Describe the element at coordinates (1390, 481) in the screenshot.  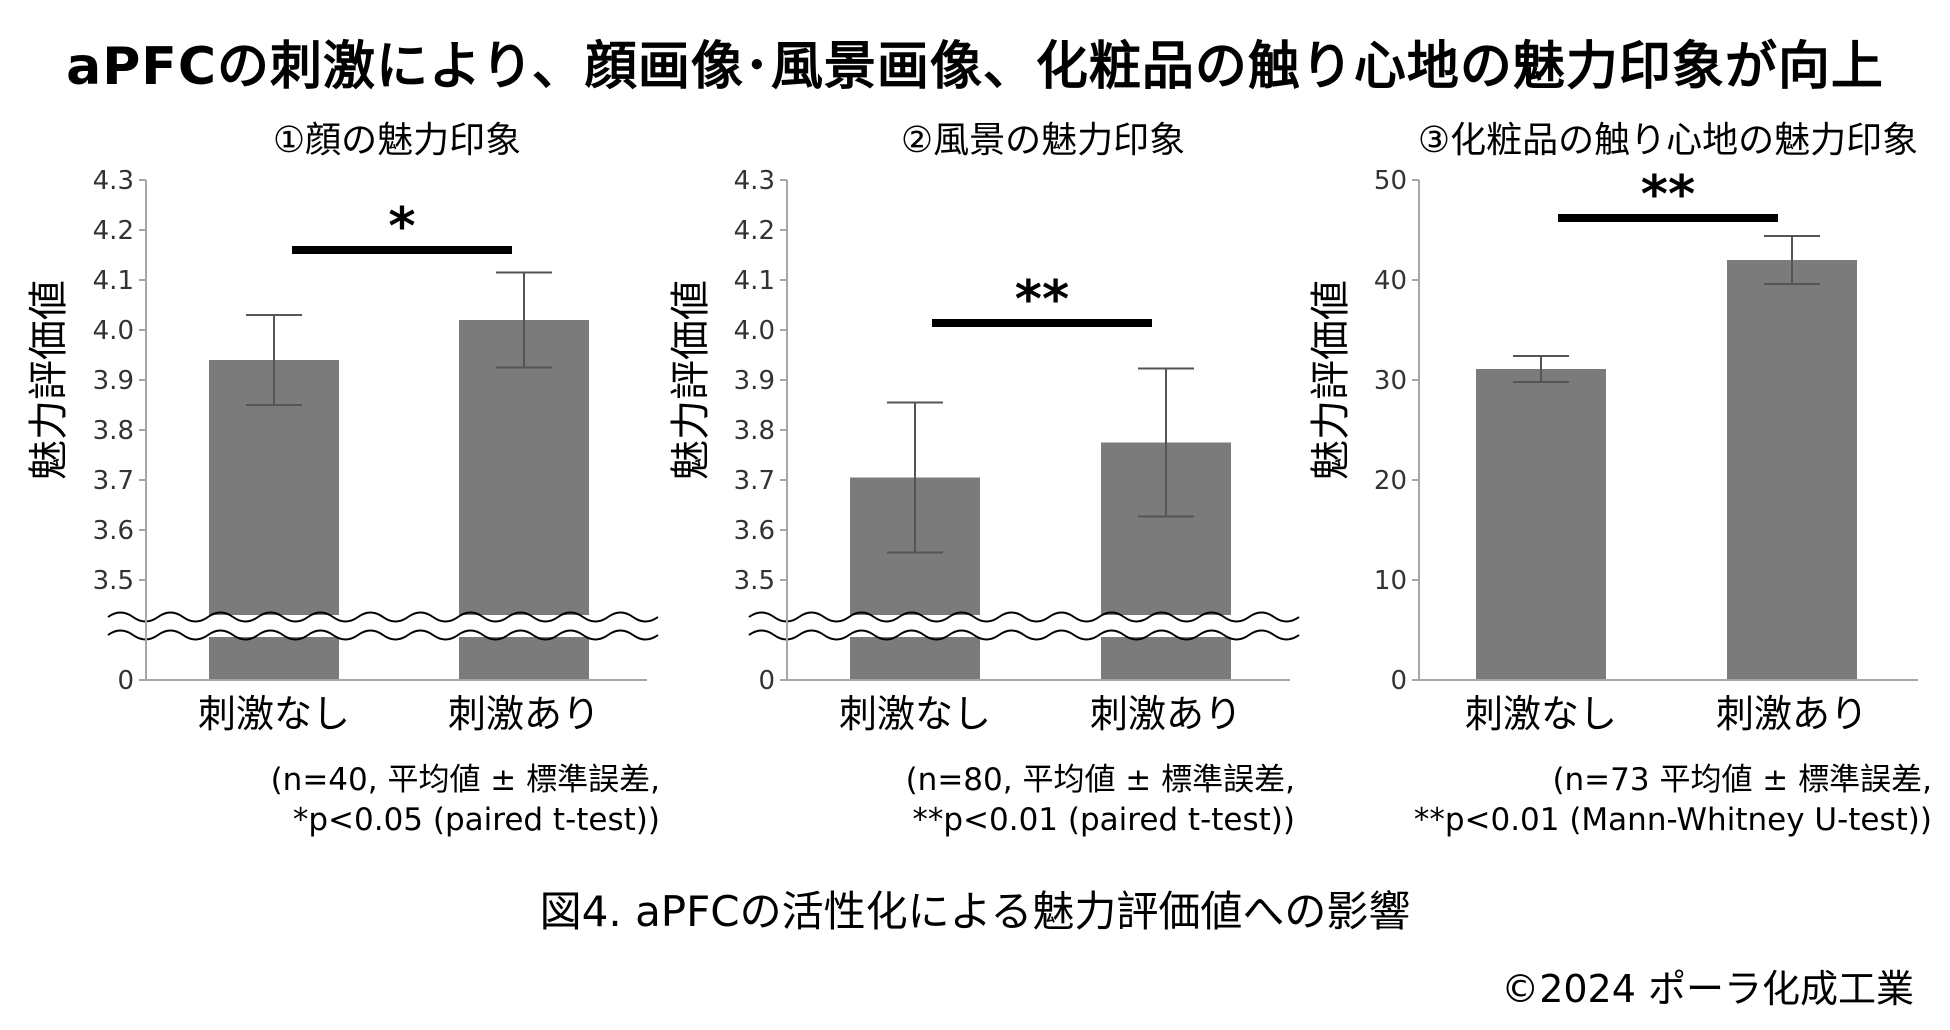
I see `chart3-ytick-label-4: 20` at that location.